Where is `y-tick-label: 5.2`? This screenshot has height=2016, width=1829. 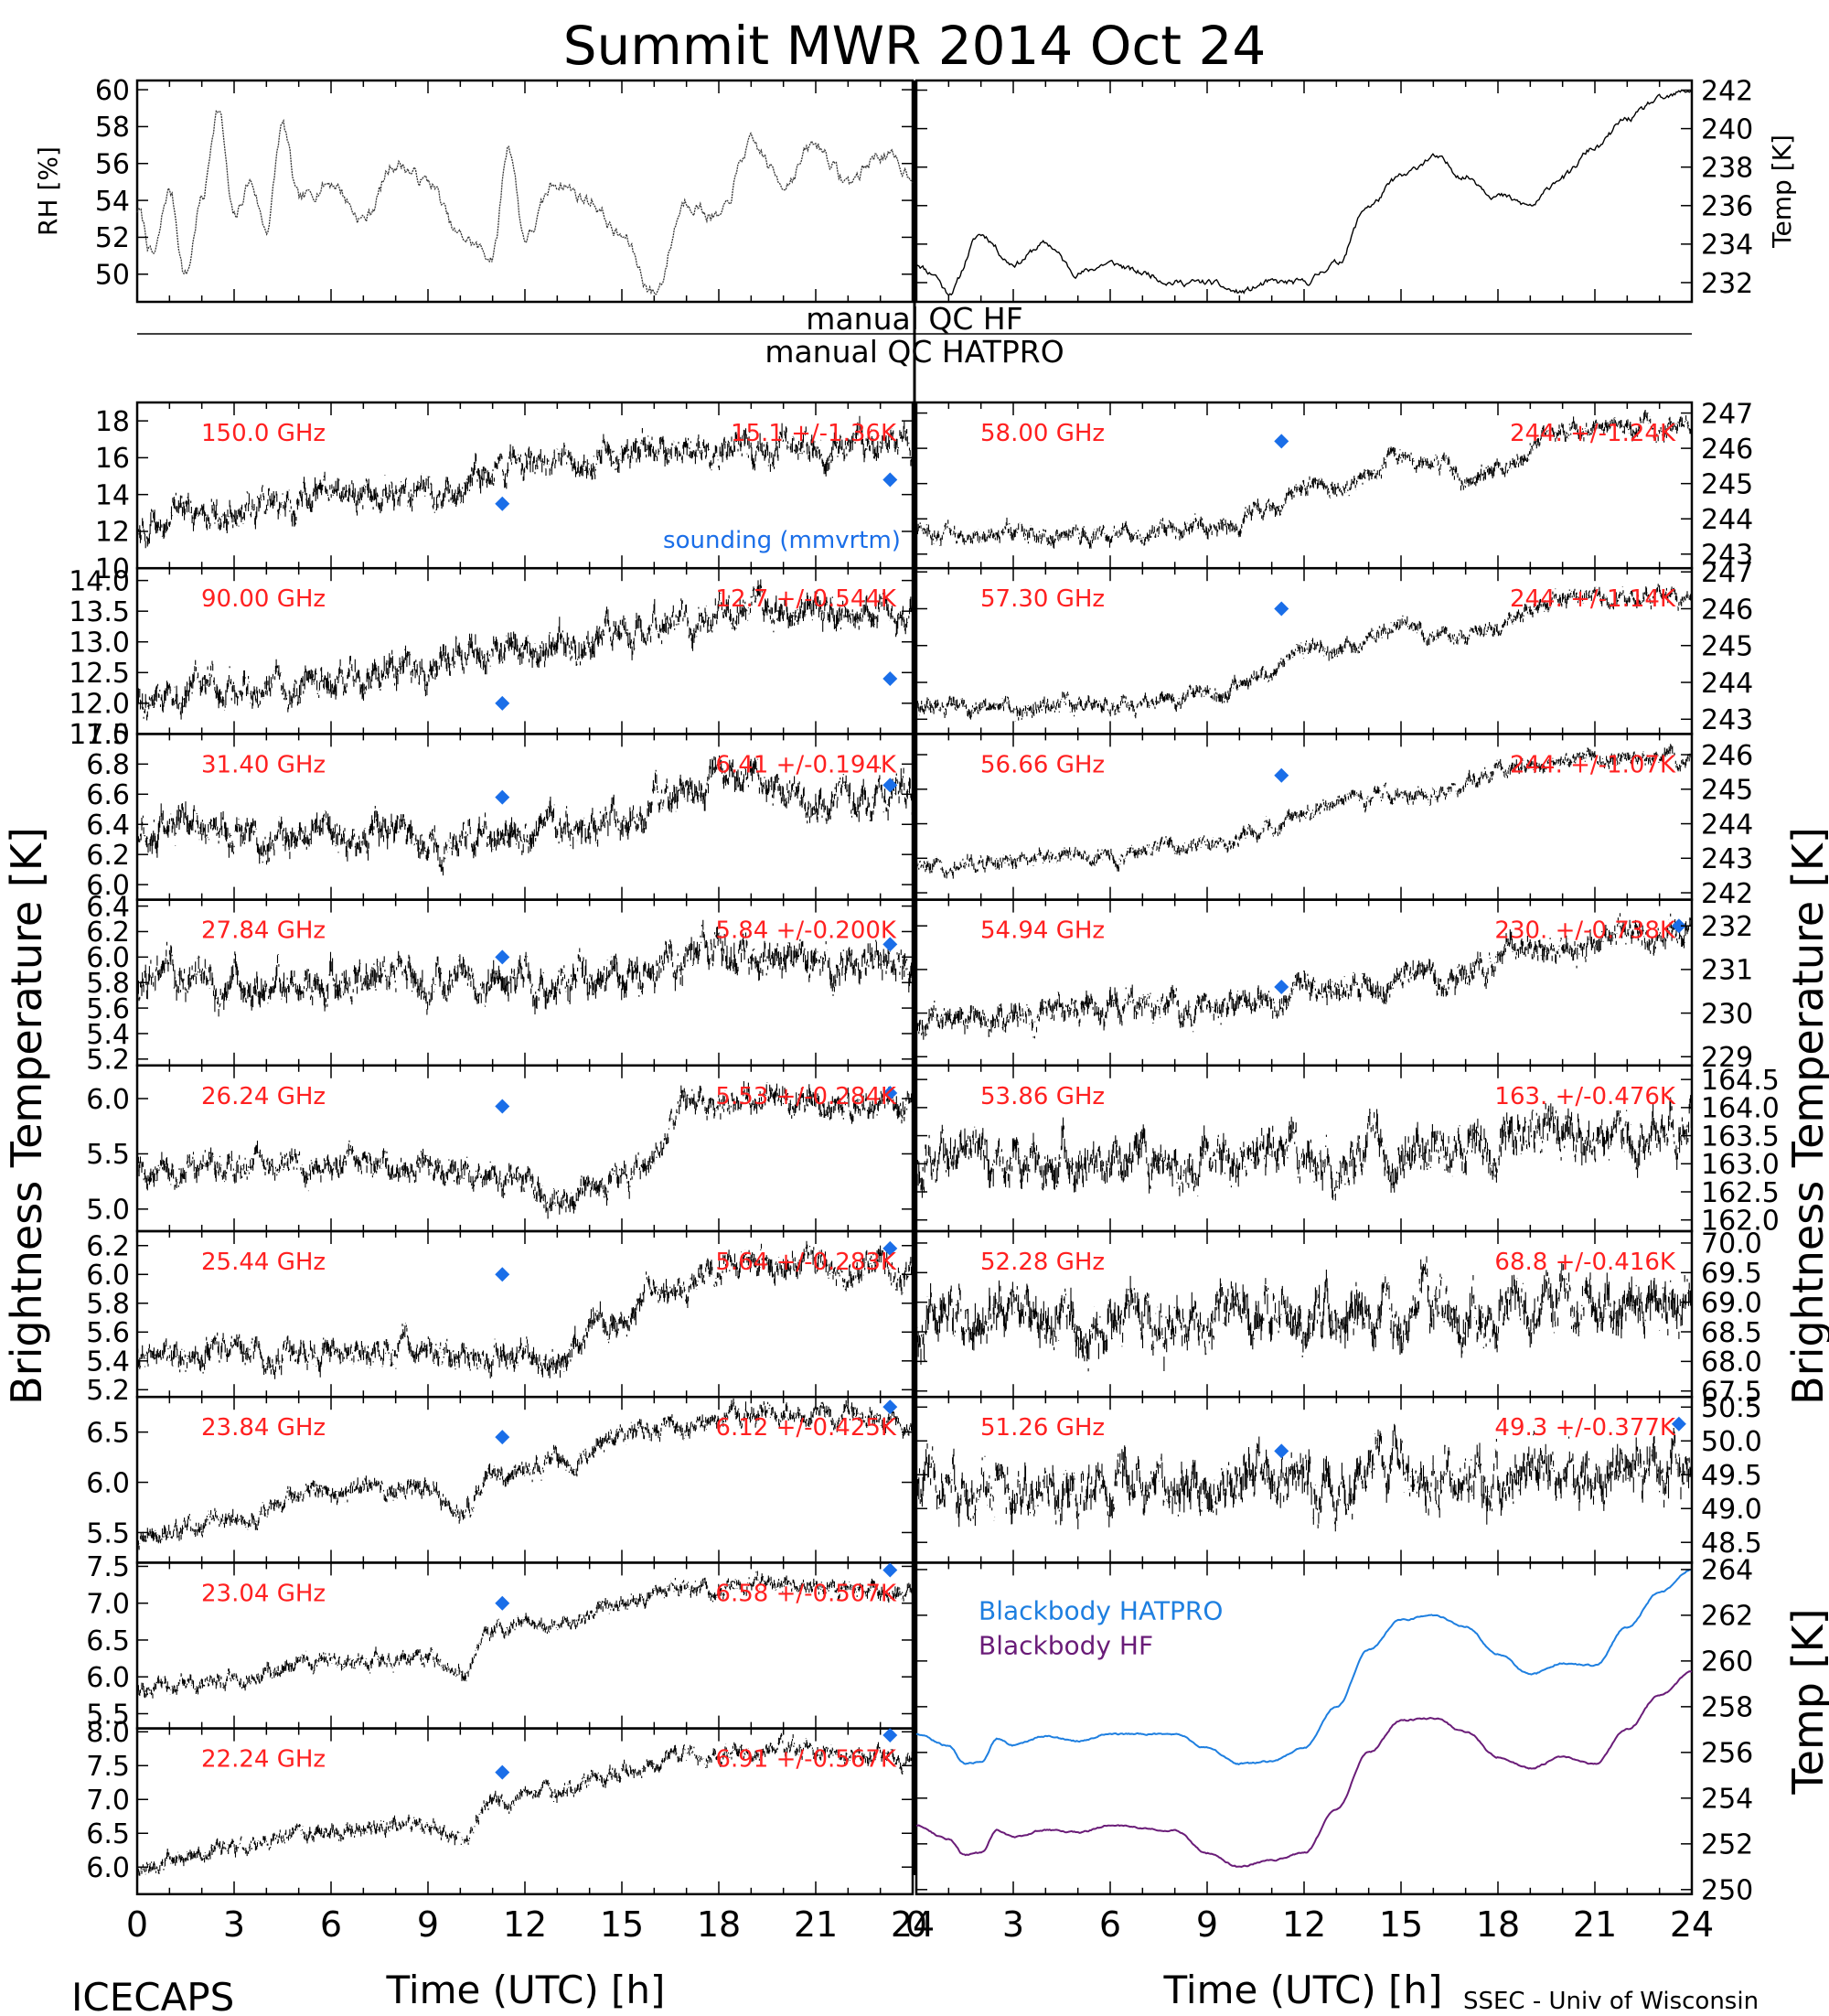
y-tick-label: 5.2 is located at coordinates (108, 1391).